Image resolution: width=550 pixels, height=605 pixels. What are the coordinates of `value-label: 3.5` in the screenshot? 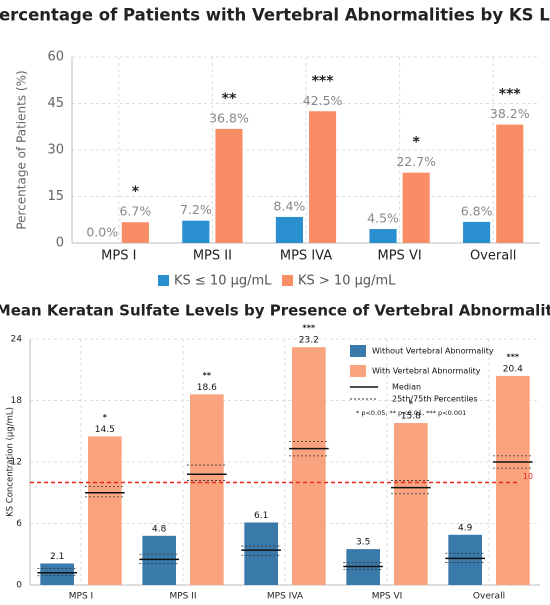 It's located at (363, 543).